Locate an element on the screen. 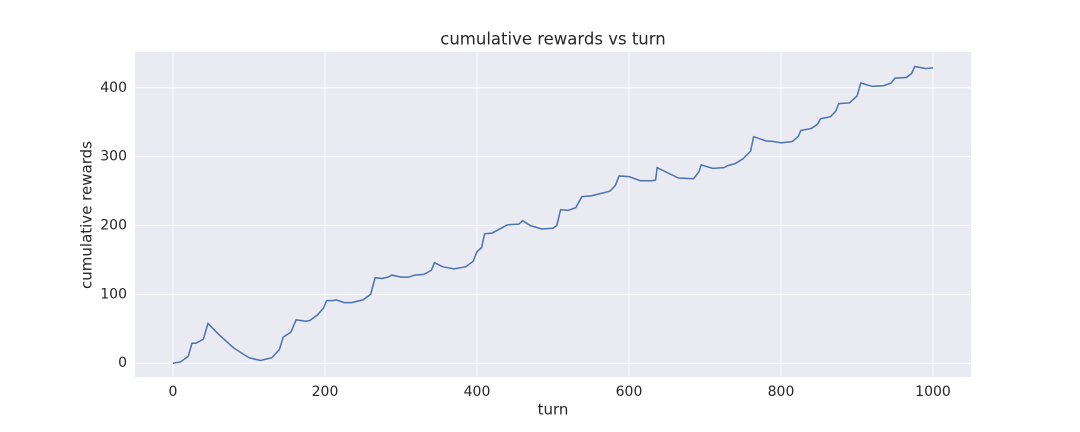  x-axis-label: turn is located at coordinates (553, 410).